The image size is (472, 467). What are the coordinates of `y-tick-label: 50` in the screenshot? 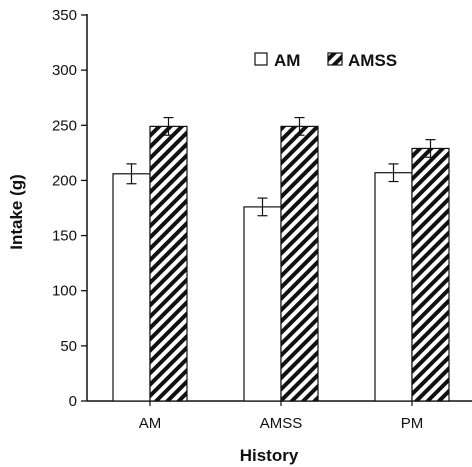 It's located at (68, 346).